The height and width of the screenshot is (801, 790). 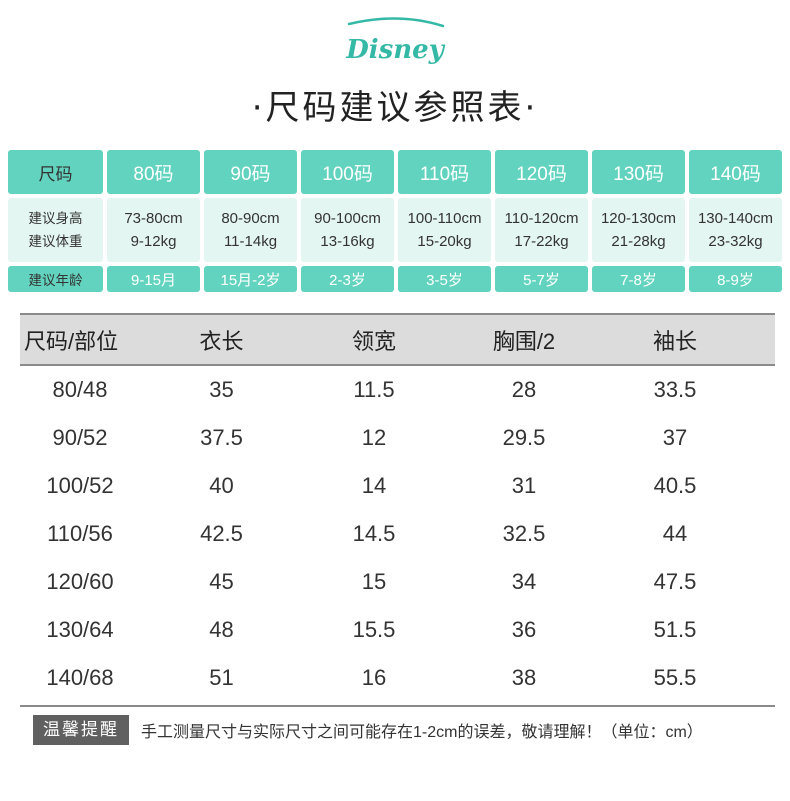 I want to click on cell-collar: 14, so click(x=374, y=485).